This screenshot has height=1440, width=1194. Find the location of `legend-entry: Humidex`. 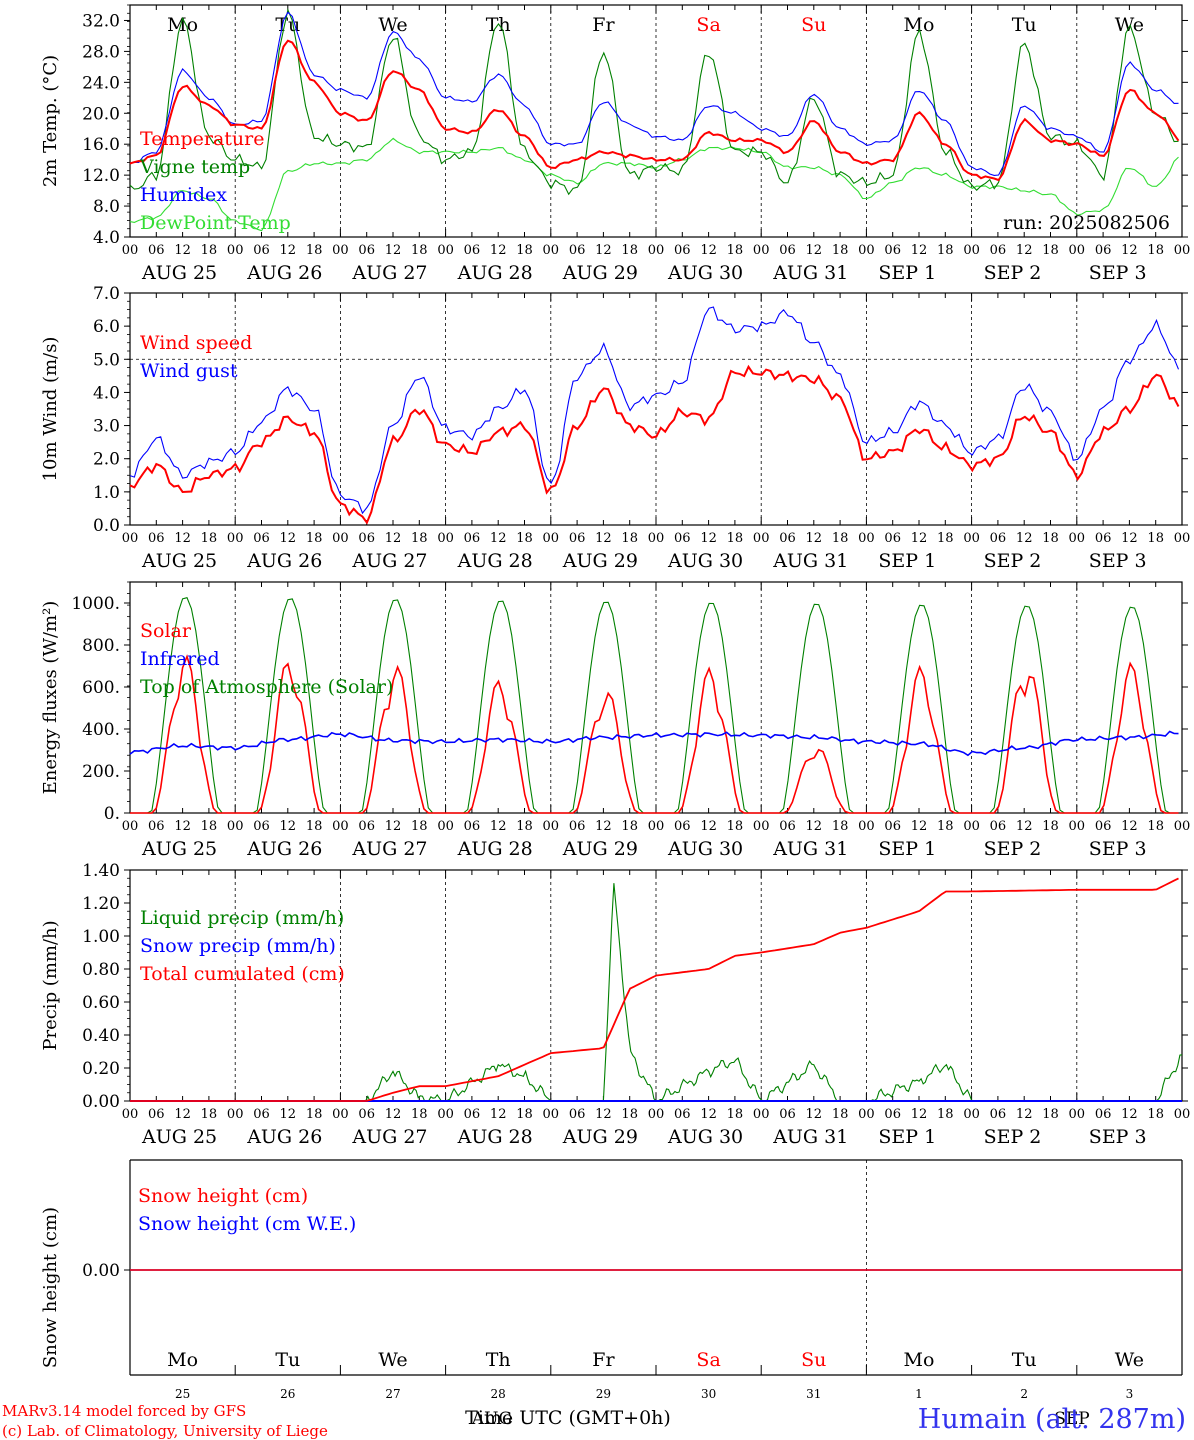

legend-entry: Humidex is located at coordinates (183, 195).